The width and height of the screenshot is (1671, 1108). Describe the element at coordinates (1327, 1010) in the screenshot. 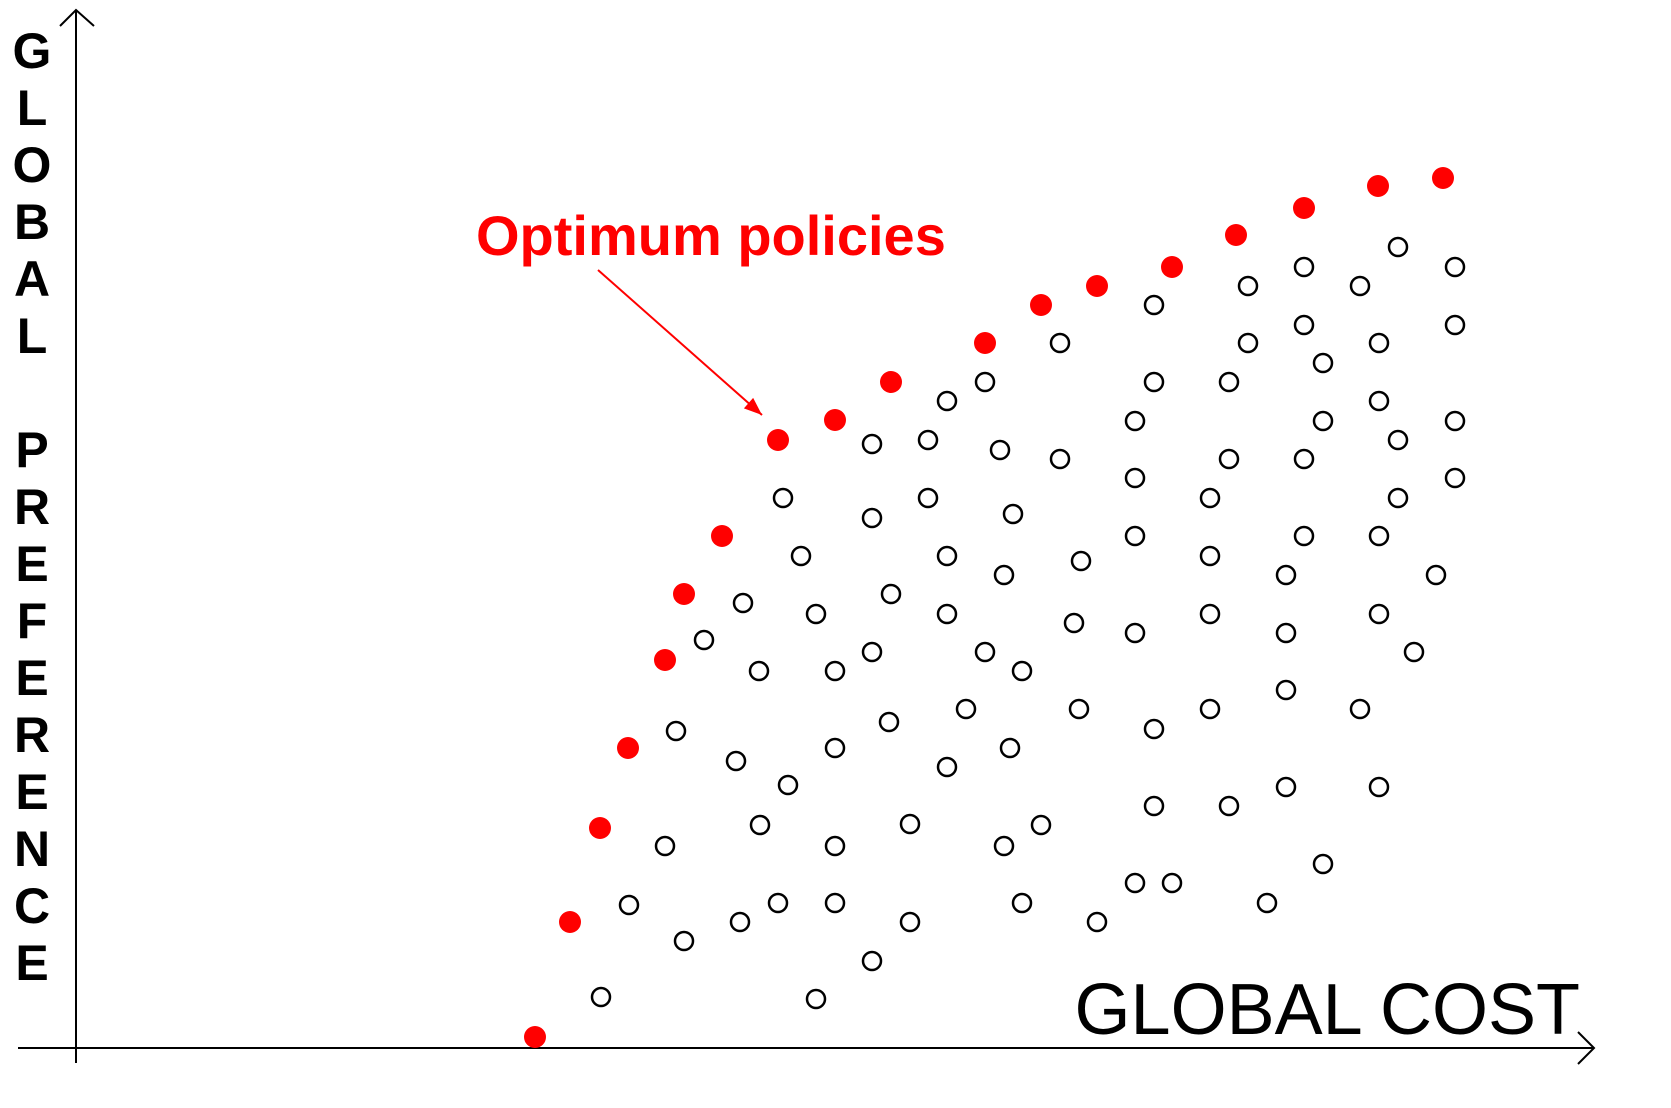

I see `x-axis-label: GLOBAL COST` at that location.